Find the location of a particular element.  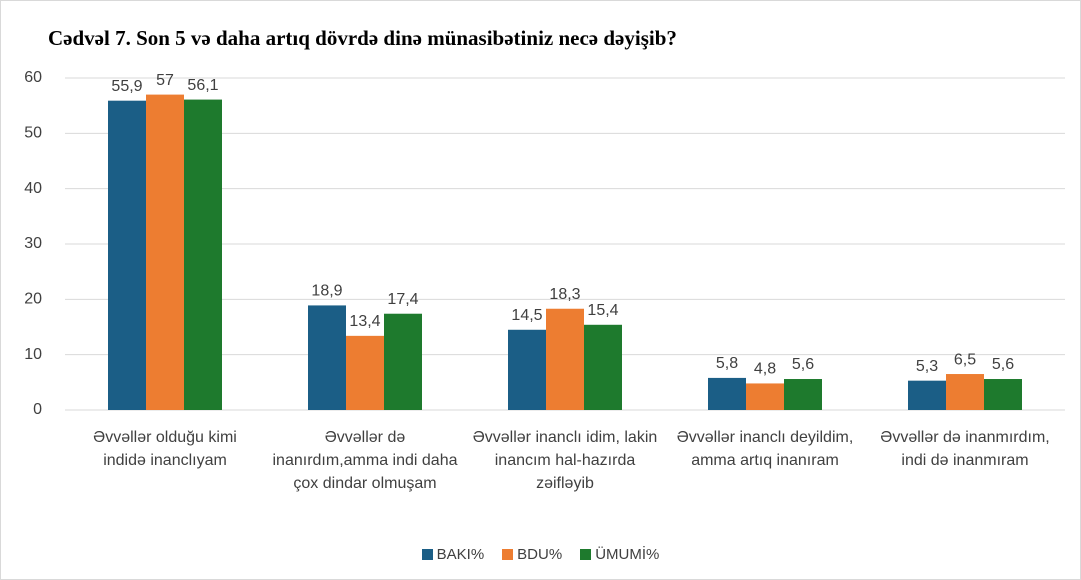

legend-item: ÜMUMİ% is located at coordinates (619, 554).